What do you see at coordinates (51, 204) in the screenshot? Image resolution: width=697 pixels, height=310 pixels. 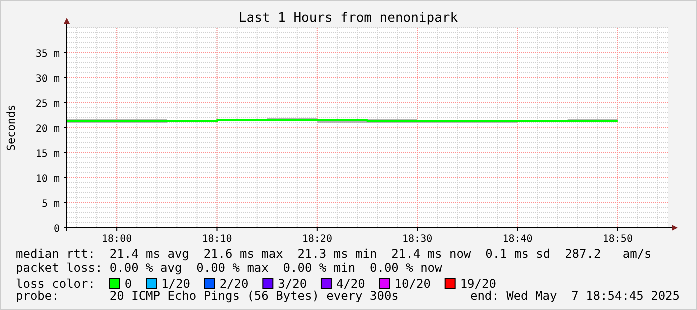 I see `y-tick-label: 5 m` at bounding box center [51, 204].